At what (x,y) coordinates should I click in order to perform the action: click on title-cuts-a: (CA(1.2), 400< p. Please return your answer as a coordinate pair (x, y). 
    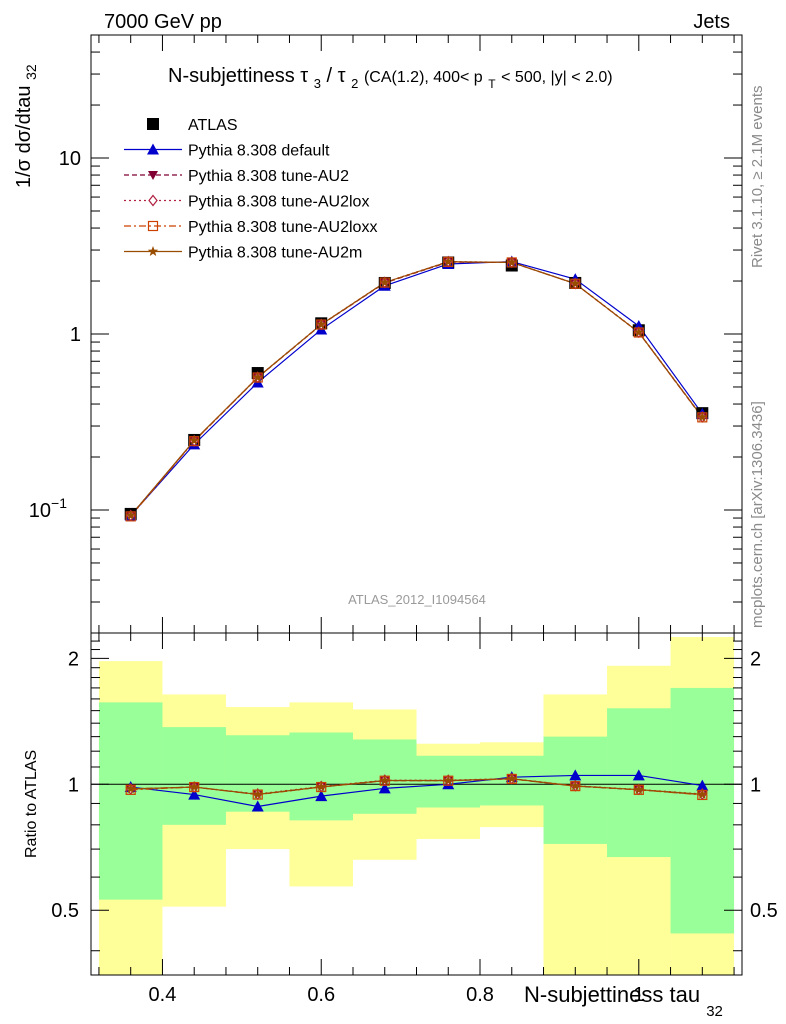
    Looking at the image, I should click on (423, 77).